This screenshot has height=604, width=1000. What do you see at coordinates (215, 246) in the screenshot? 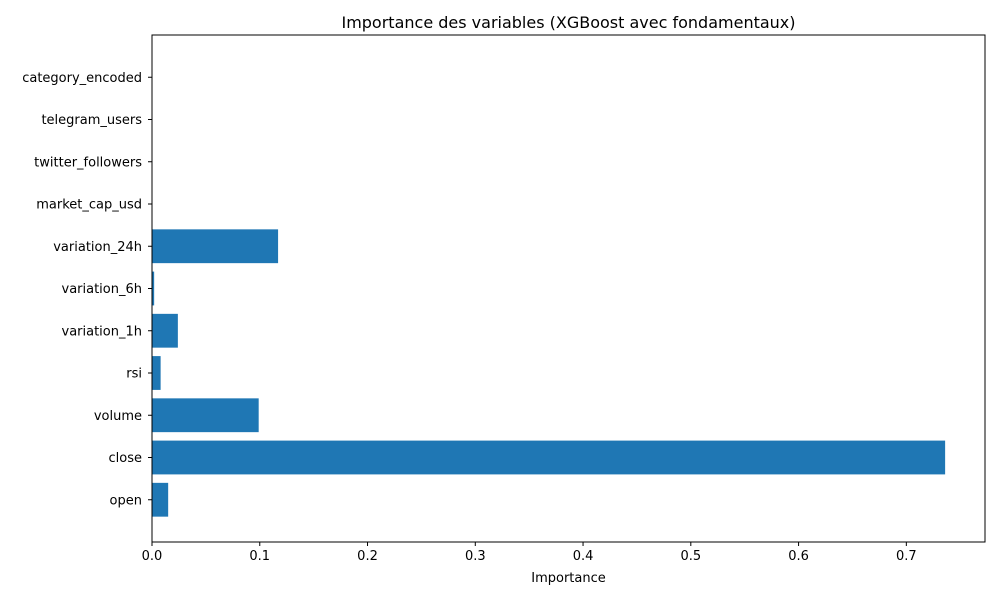
I see `bar-variation-24h` at bounding box center [215, 246].